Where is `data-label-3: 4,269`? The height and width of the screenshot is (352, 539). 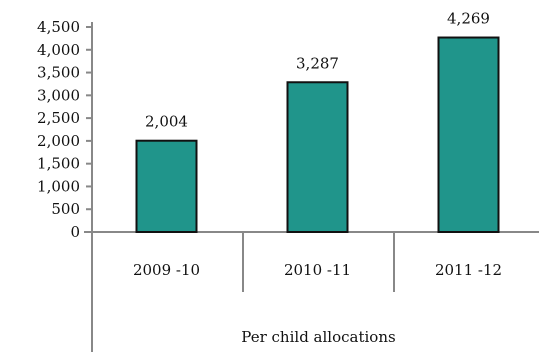 data-label-3: 4,269 is located at coordinates (468, 19).